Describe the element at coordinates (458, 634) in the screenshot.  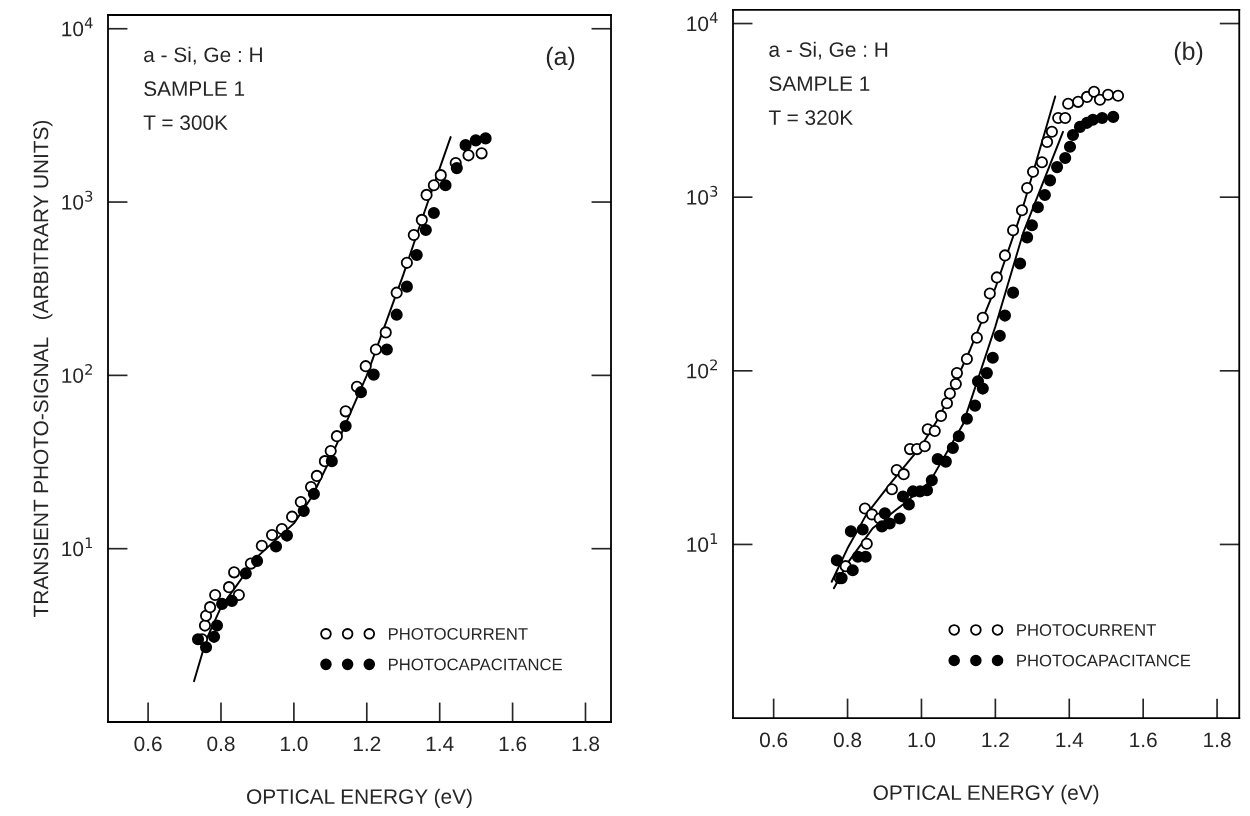
I see `legend-label: PHOTOCURRENT` at that location.